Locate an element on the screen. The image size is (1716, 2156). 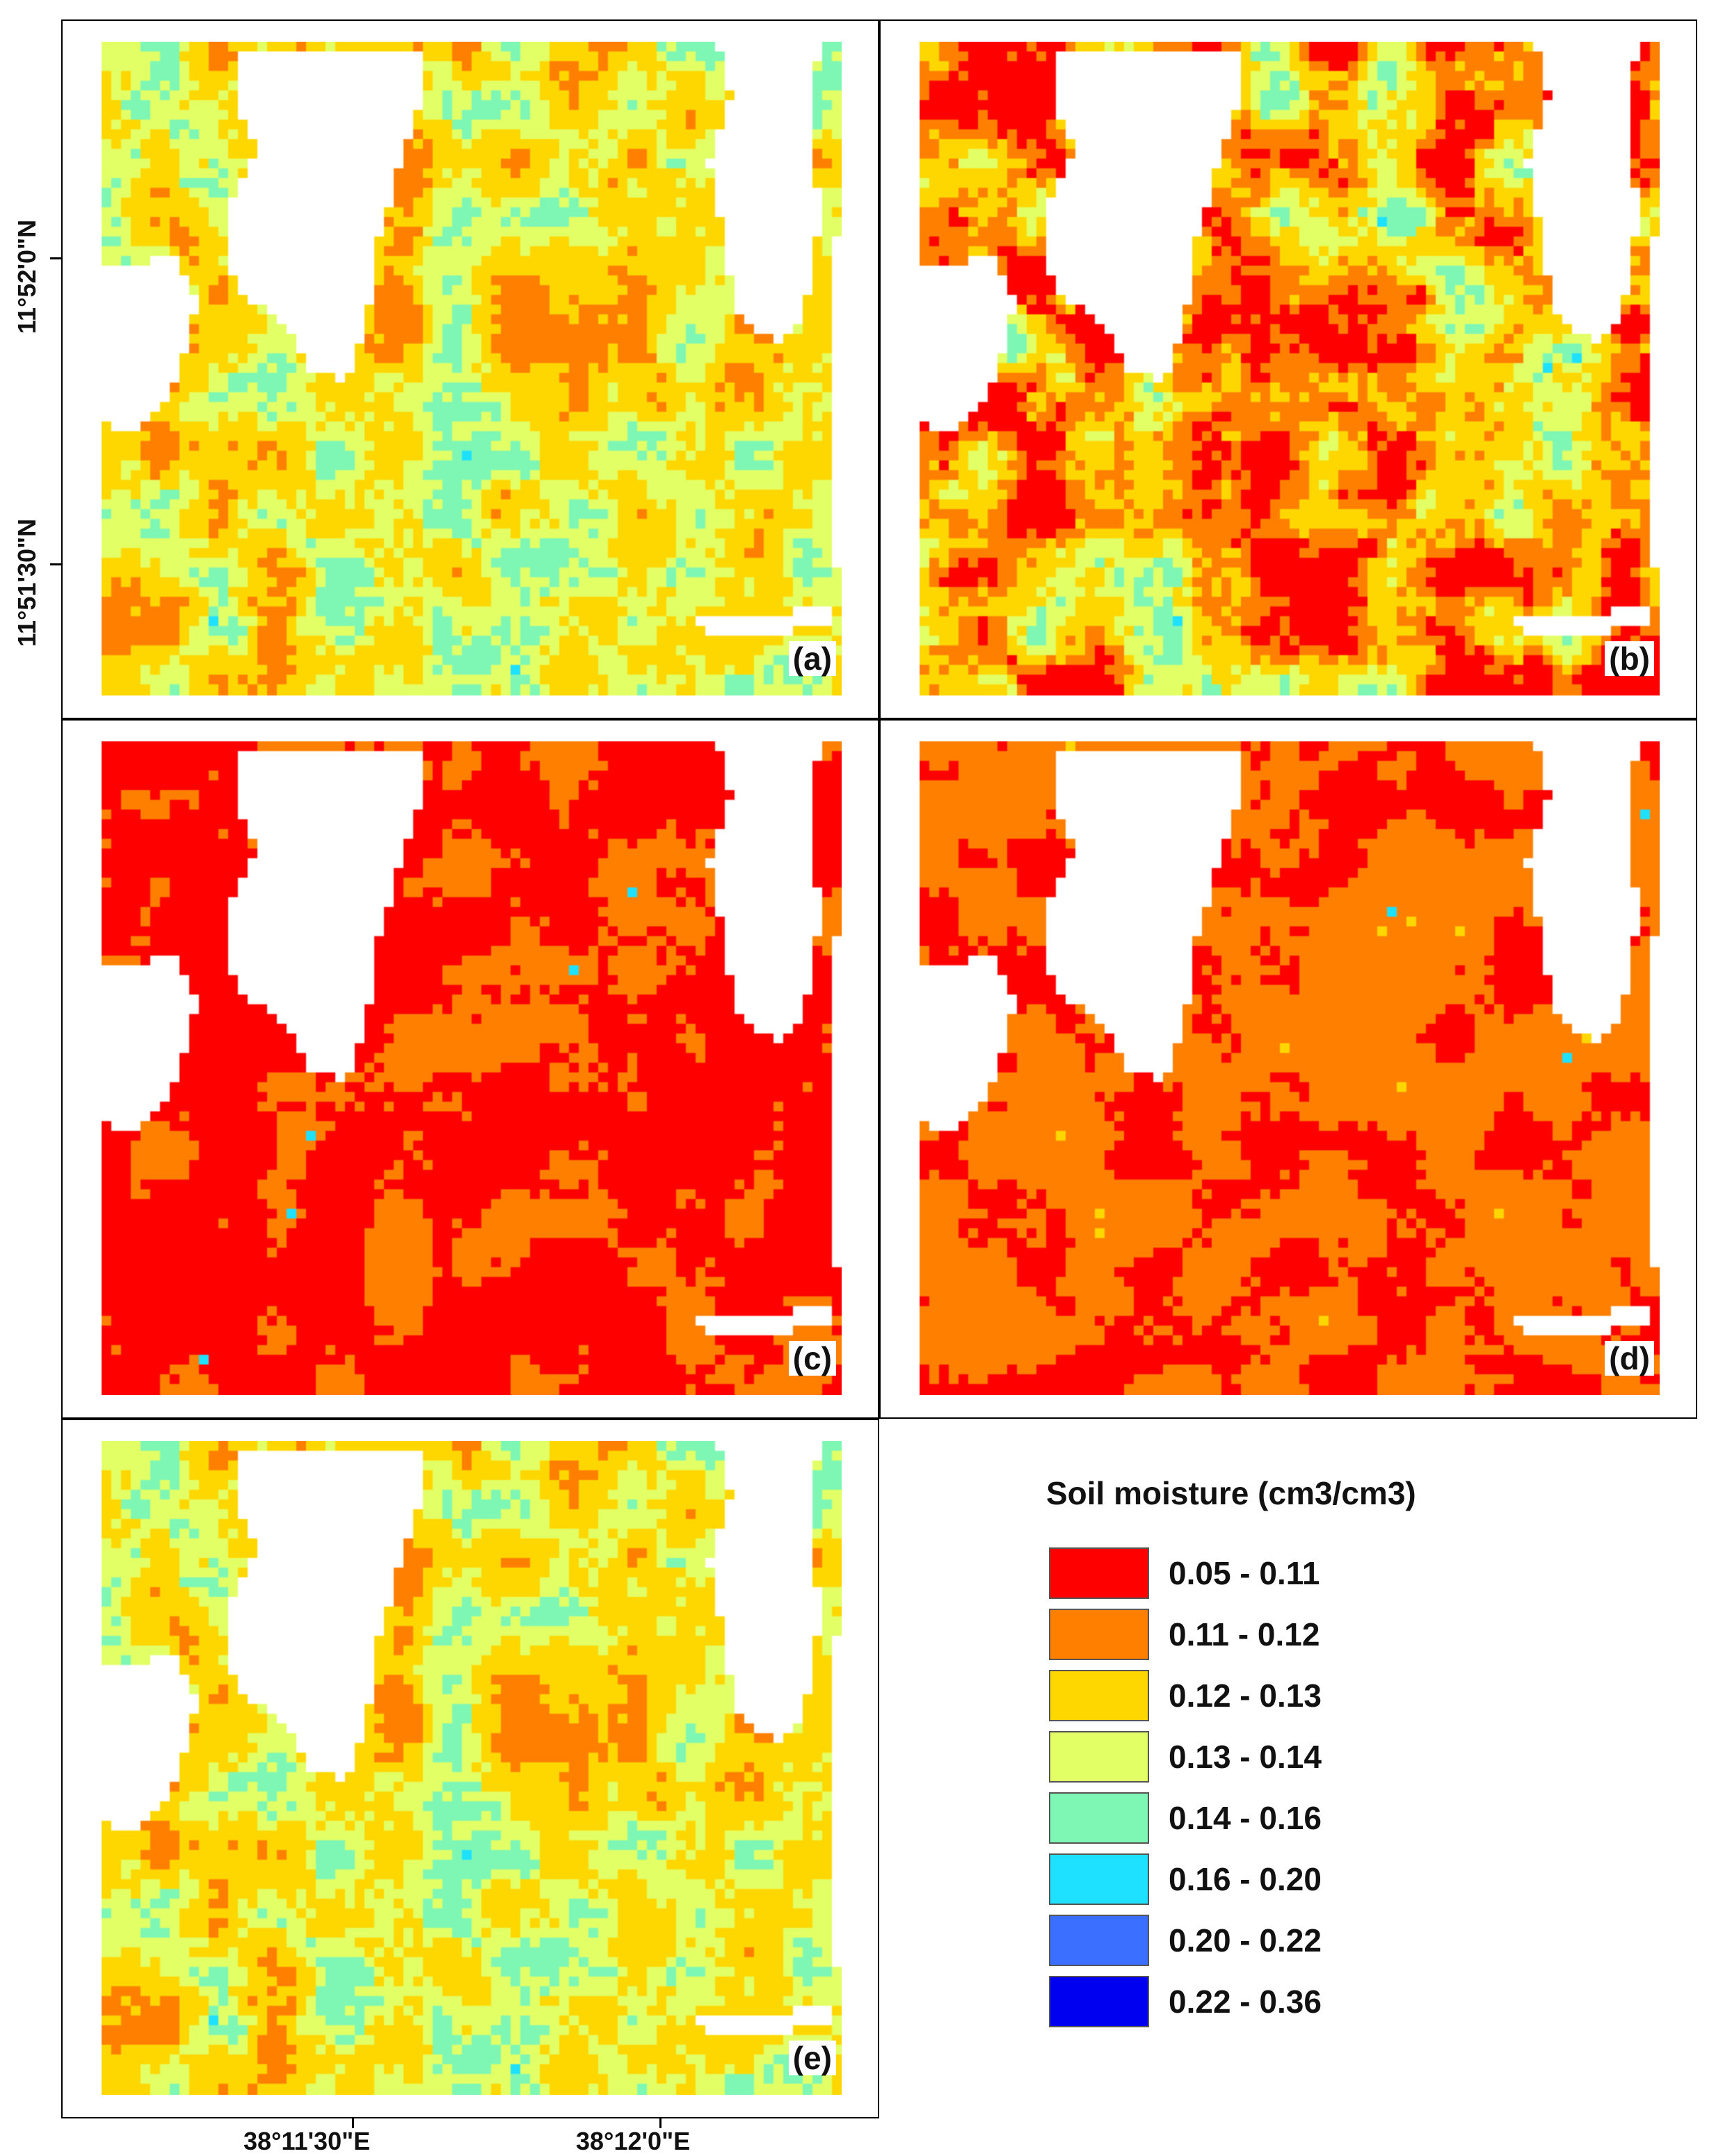
soil-moisture-map-b is located at coordinates (1290, 368).